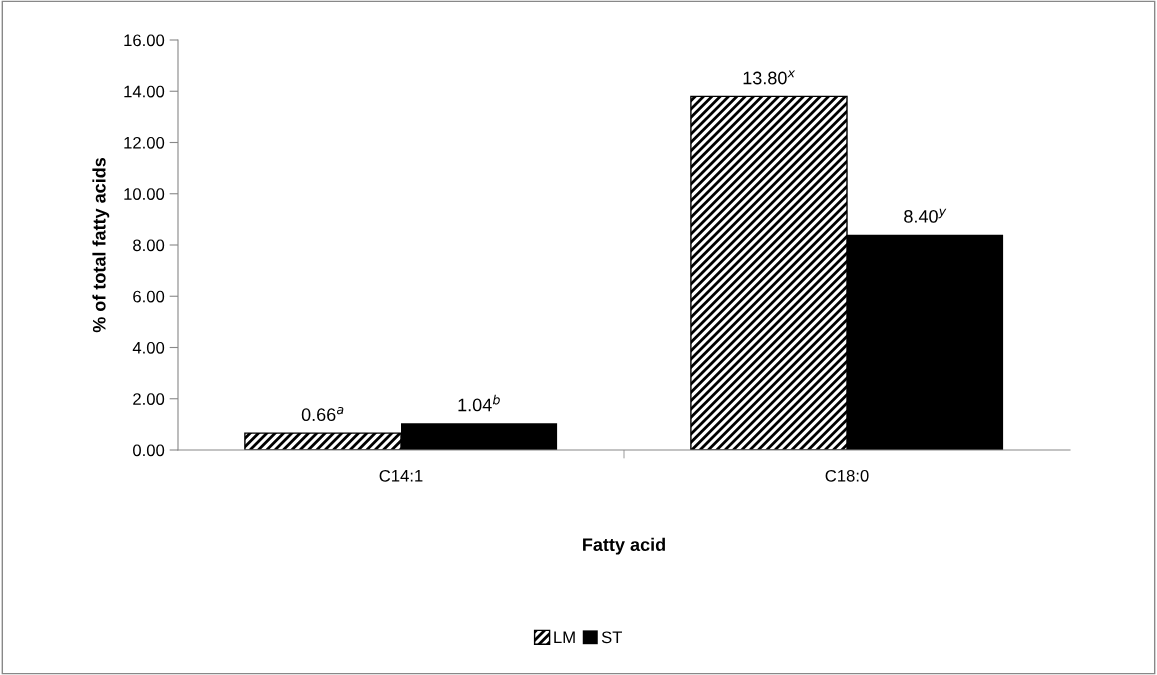 This screenshot has width=1157, height=675. Describe the element at coordinates (564, 637) in the screenshot. I see `legend-label: LM` at that location.